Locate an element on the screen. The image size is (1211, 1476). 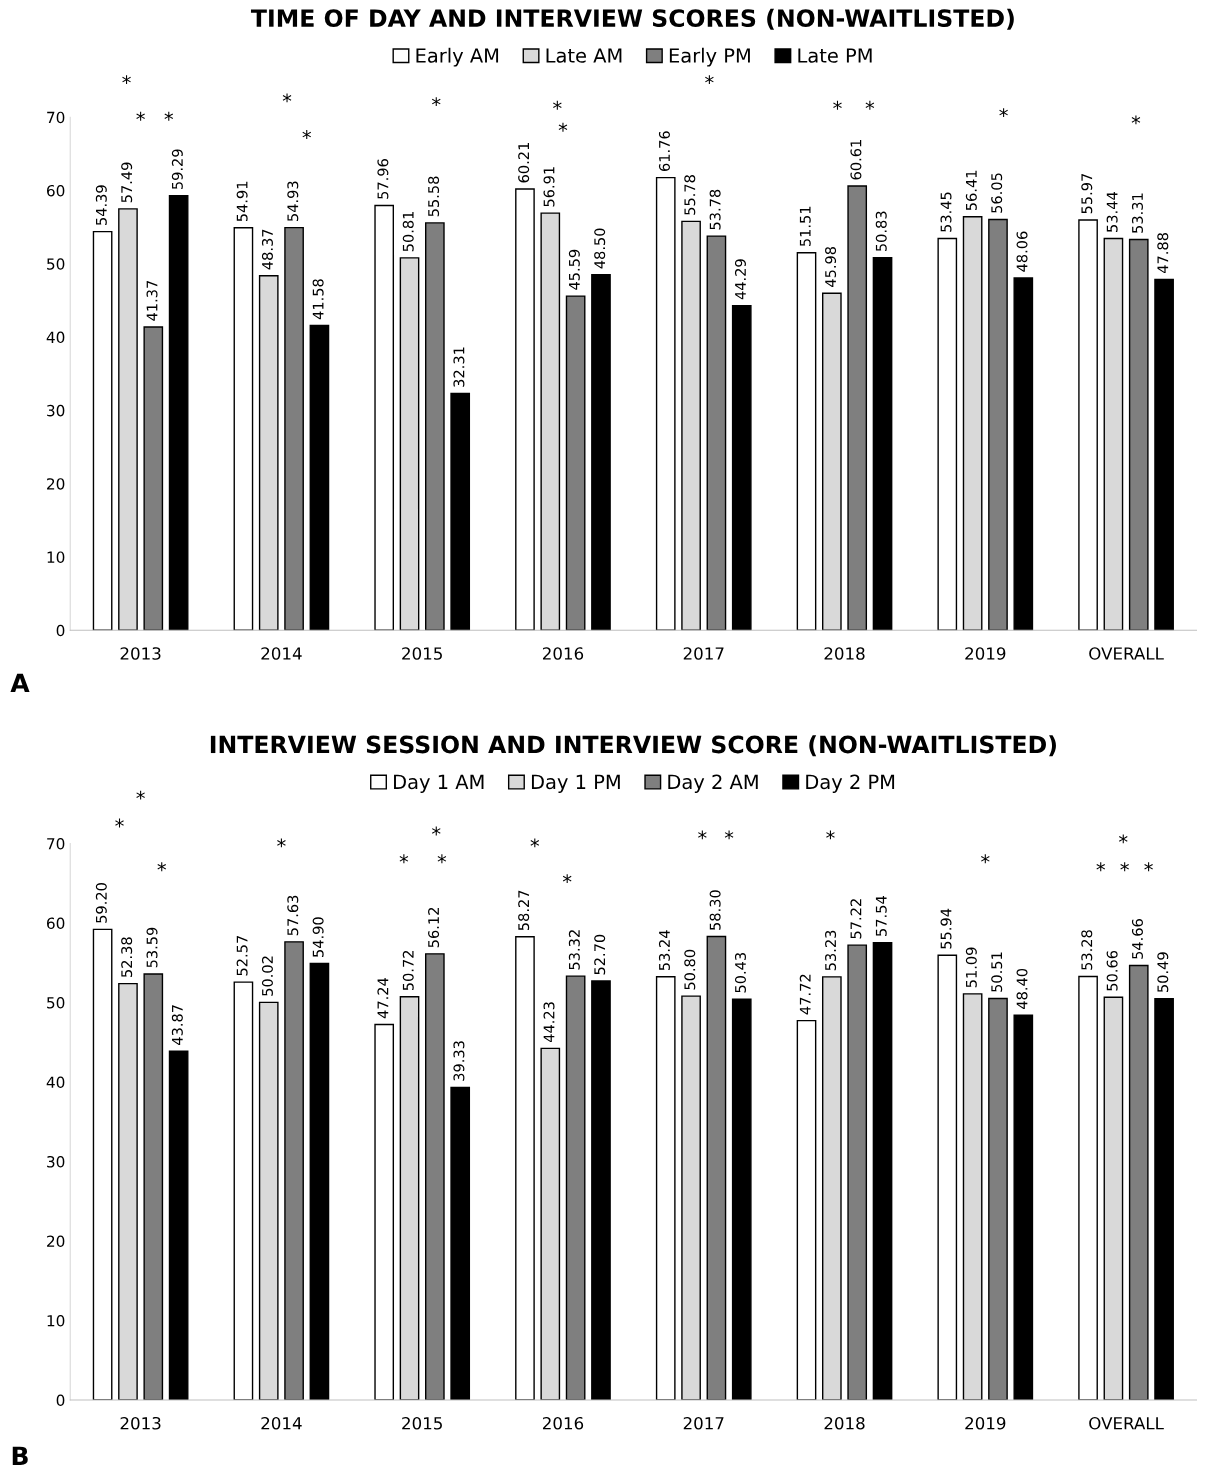
legend-label: Late AM is located at coordinates (584, 55).